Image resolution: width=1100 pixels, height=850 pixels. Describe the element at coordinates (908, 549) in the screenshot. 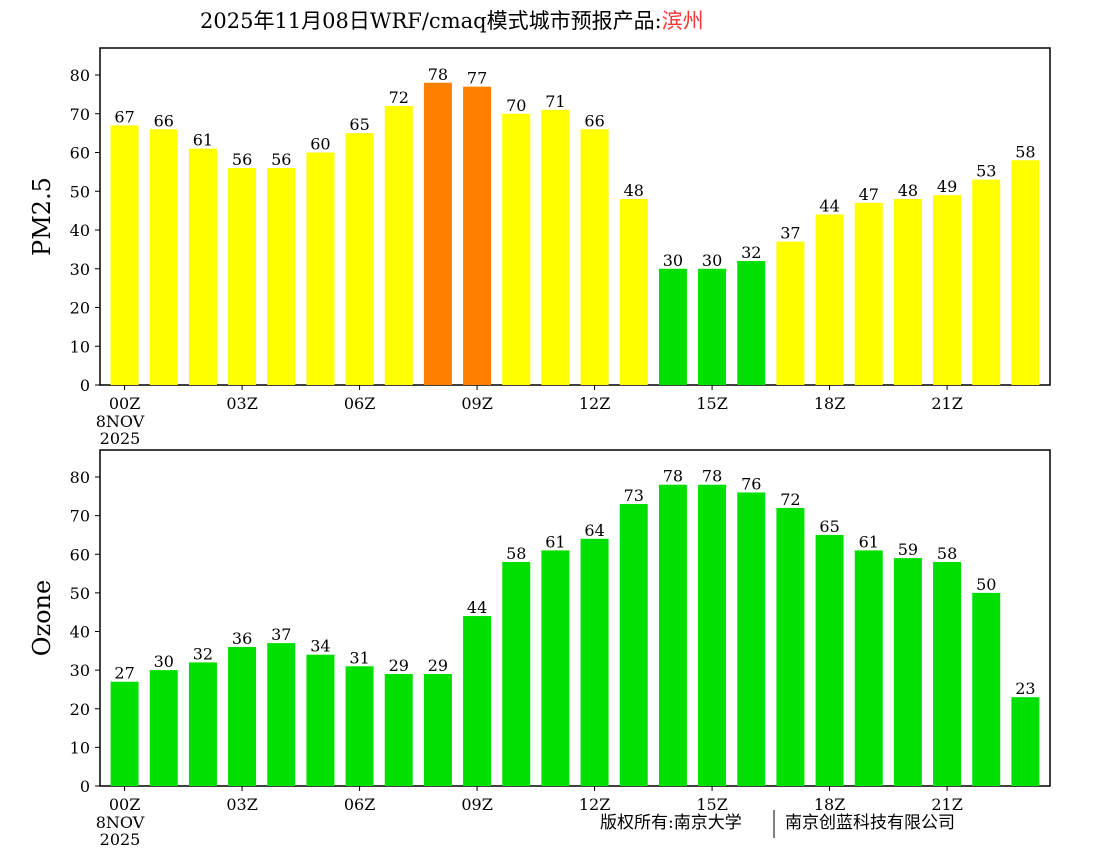

I see `data-label: 59` at that location.